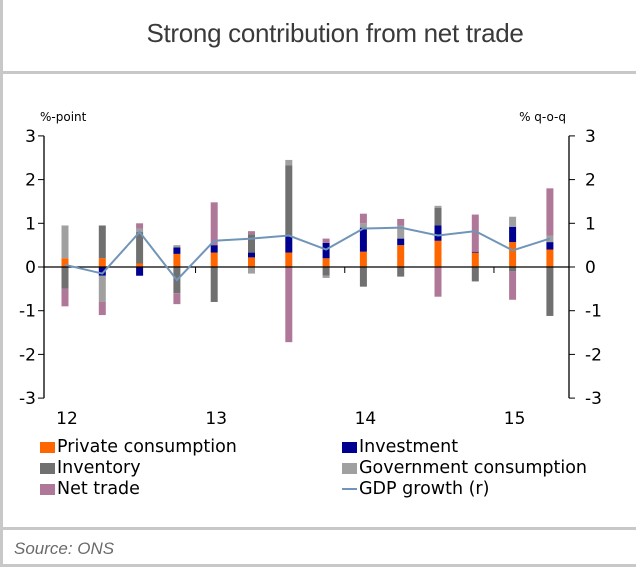 The image size is (636, 567). Describe the element at coordinates (438, 282) in the screenshot. I see `bar-segment-net-trade-14Q3` at that location.